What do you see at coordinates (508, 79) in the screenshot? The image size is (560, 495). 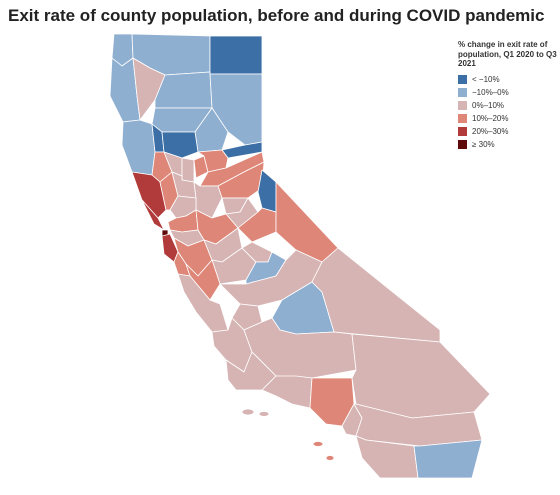 I see `legend-item: < −10%` at bounding box center [508, 79].